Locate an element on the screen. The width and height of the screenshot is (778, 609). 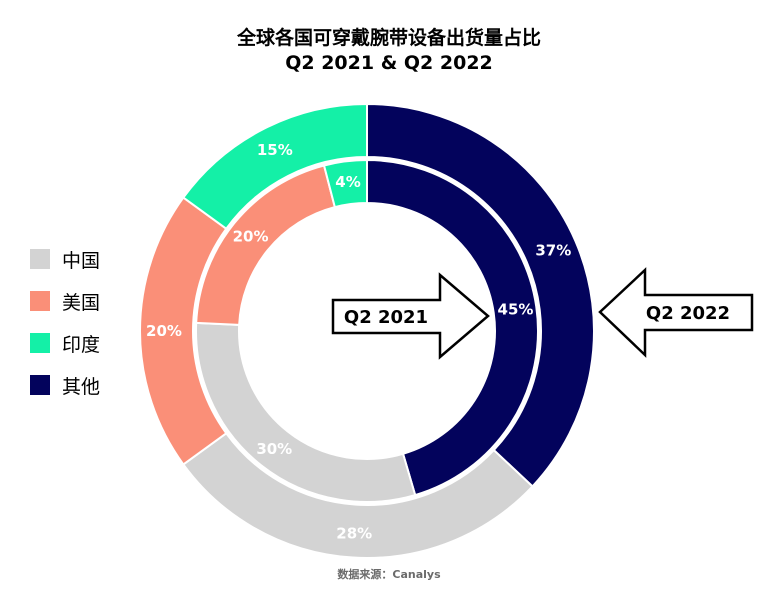
title-line-2: Q2 2021 & Q2 2022 is located at coordinates (389, 63).